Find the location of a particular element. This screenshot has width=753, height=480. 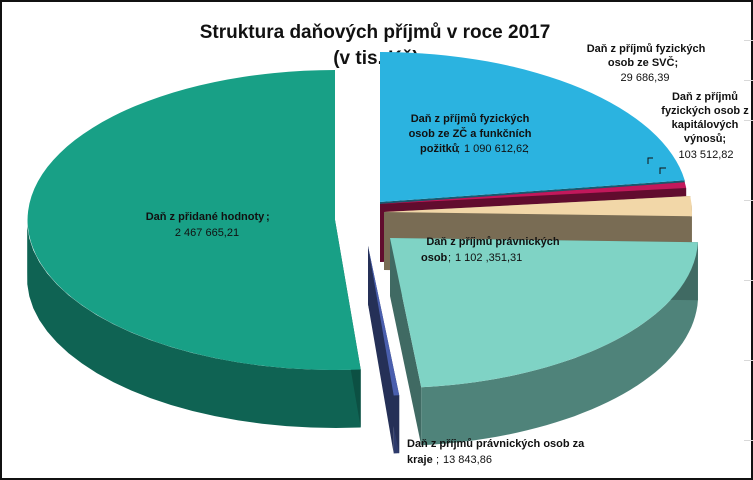

slice-label-line: osob ze SVČ; is located at coordinates (643, 62).